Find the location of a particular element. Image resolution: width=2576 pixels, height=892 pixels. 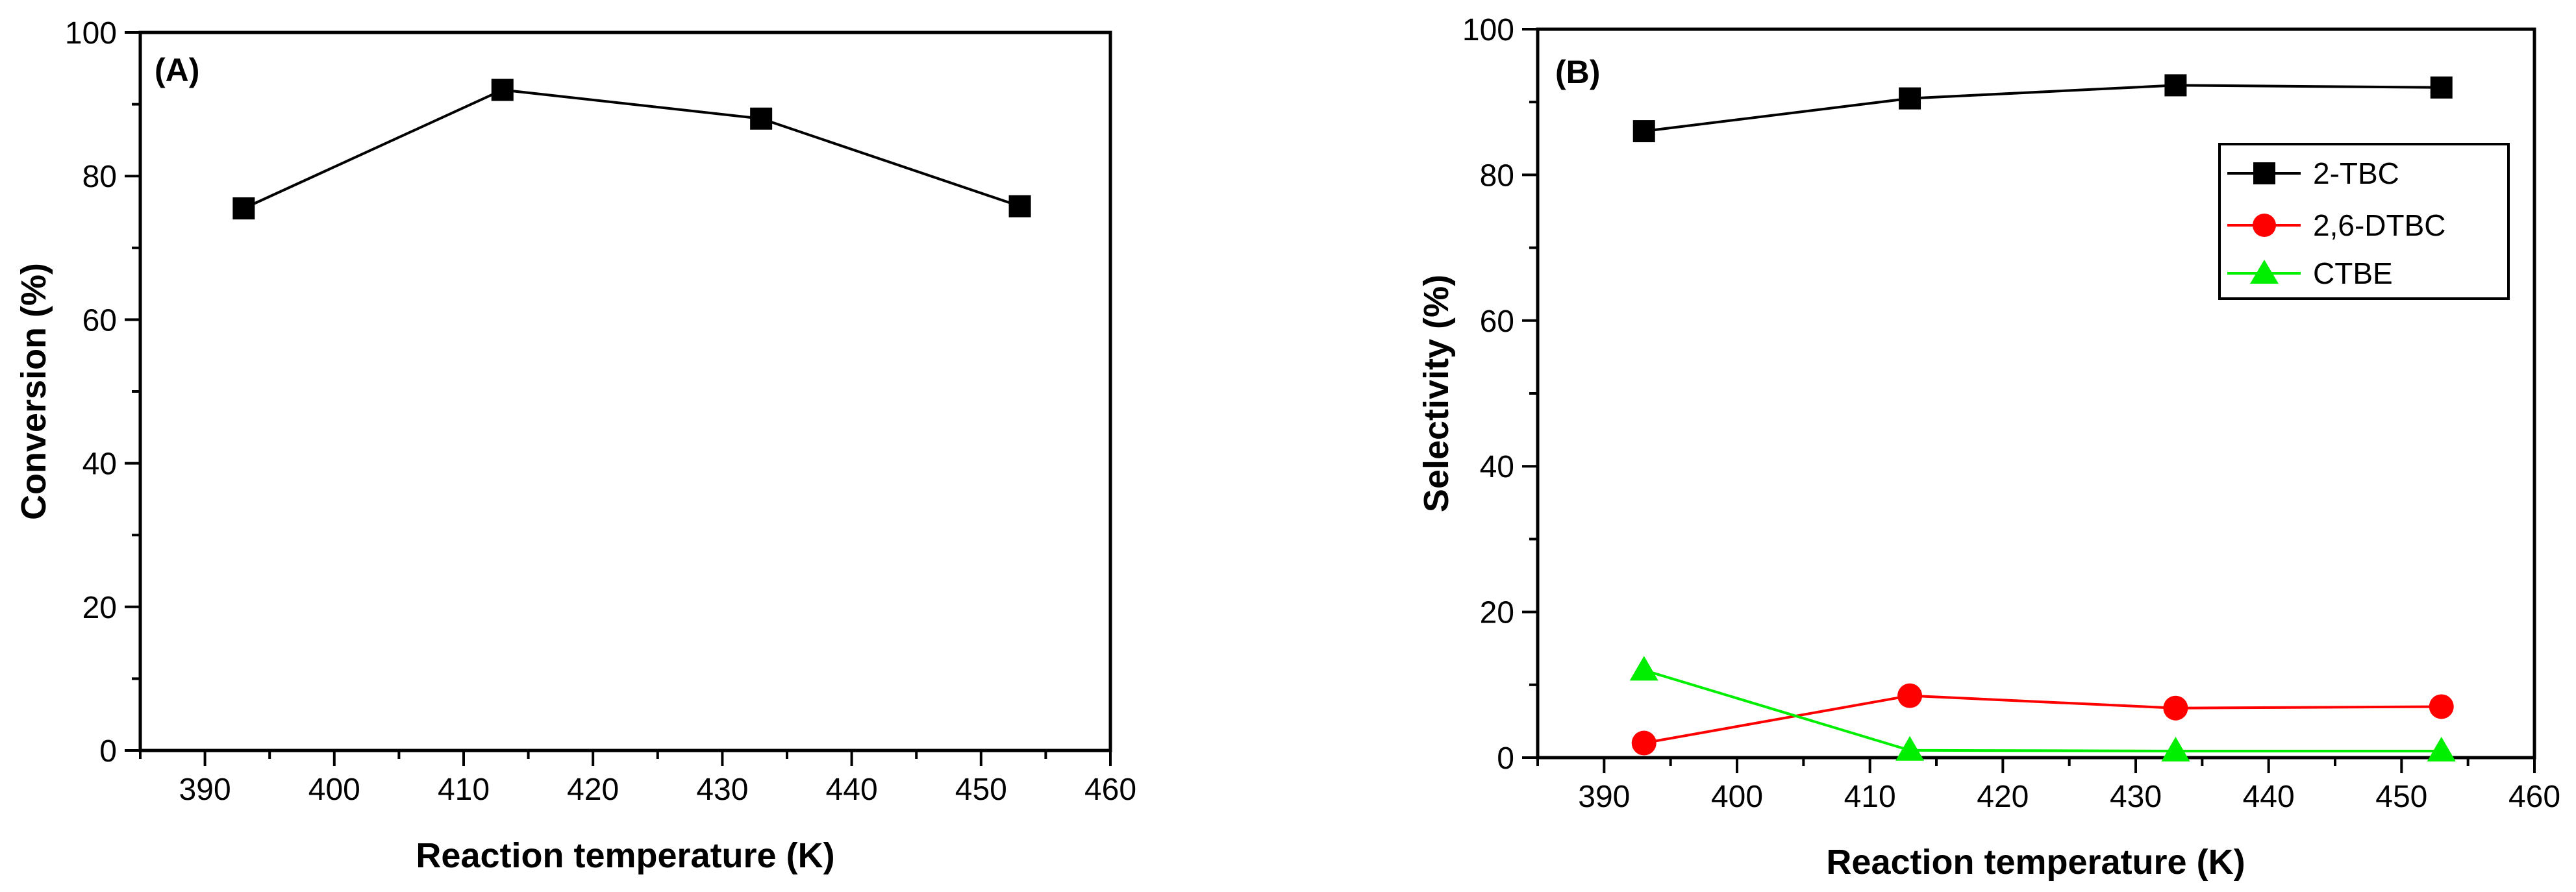

panel-a-markers is located at coordinates (631, 149).